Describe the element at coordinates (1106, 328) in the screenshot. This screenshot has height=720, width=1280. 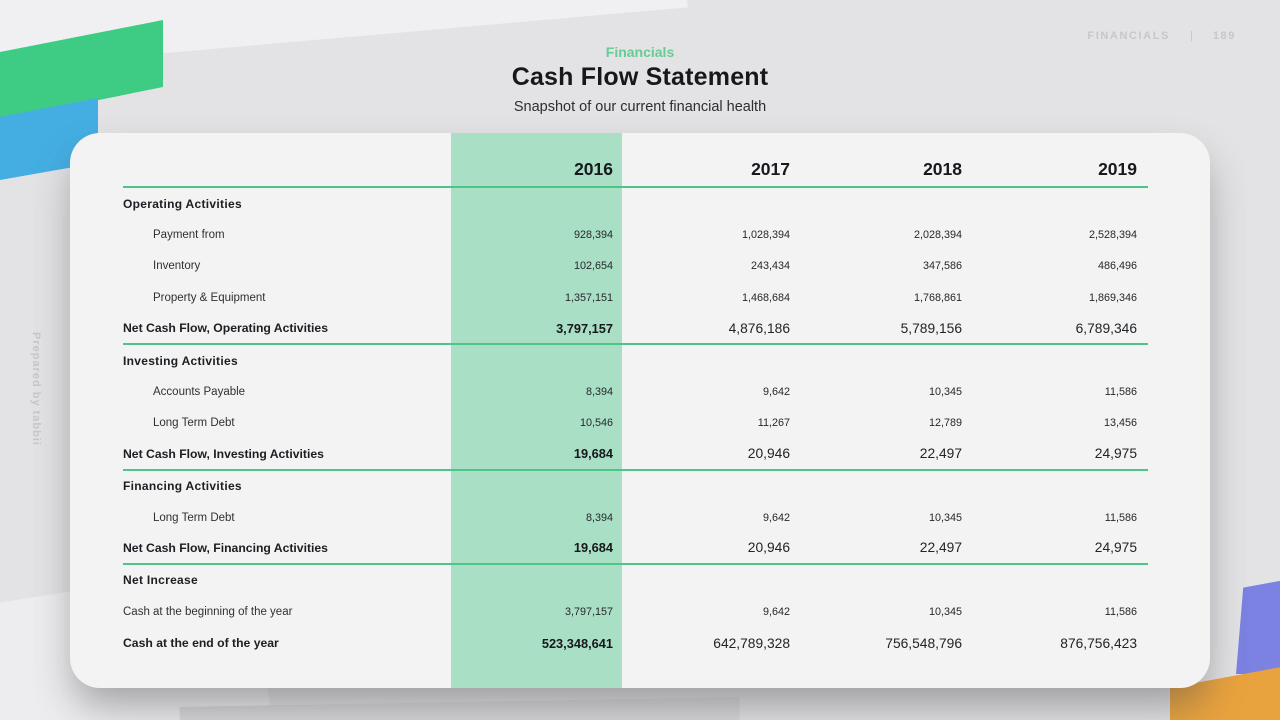
I see `table-cell: 6,789,346` at that location.